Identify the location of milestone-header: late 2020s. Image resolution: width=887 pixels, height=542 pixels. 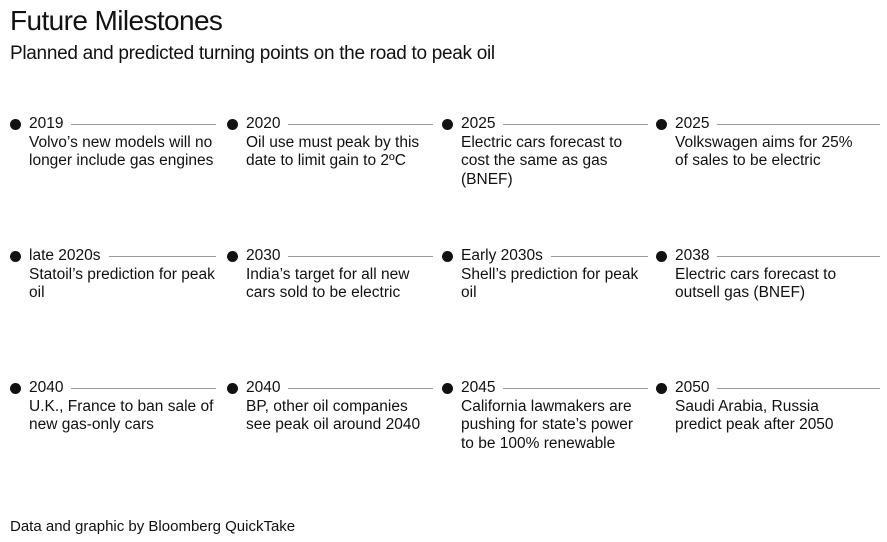
(114, 256).